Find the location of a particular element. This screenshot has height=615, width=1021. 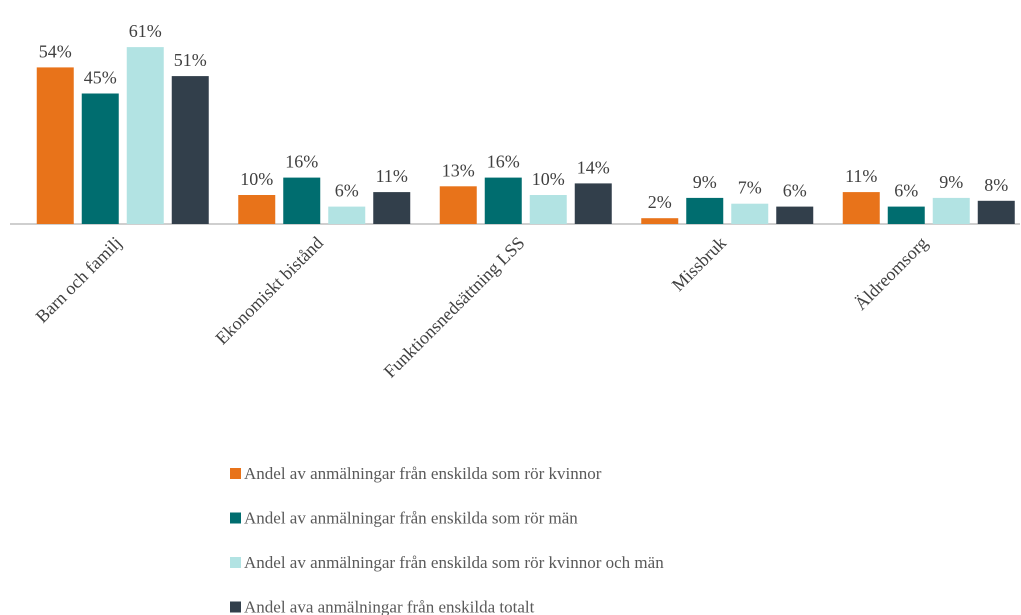

data-label: 13% is located at coordinates (458, 170).